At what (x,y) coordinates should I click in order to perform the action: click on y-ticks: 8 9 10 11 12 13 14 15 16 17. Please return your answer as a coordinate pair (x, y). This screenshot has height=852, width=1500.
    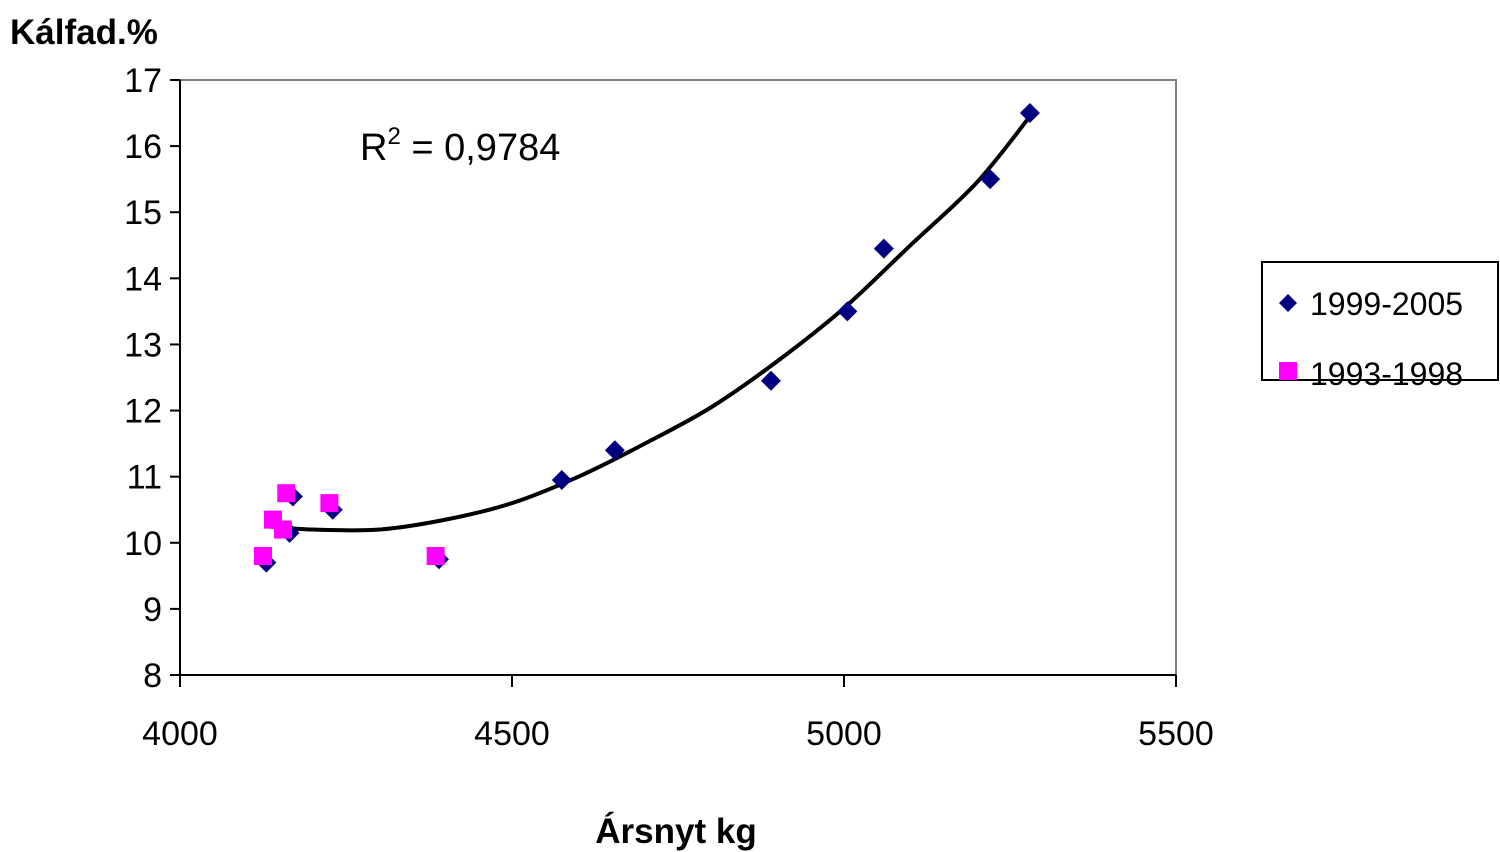
    Looking at the image, I should click on (152, 378).